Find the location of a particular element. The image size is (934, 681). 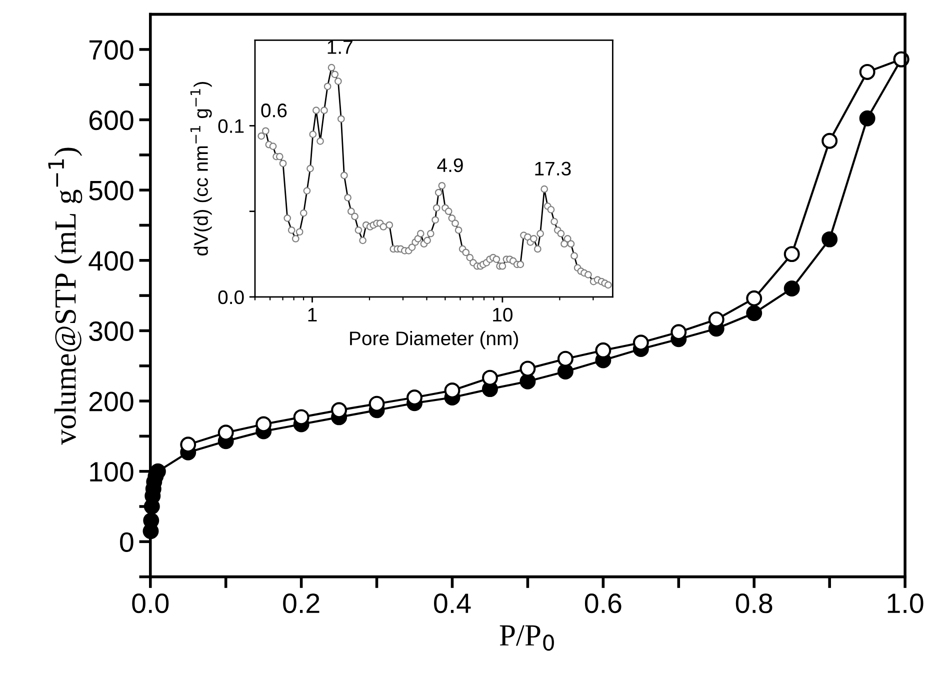

y-tick-label: 500 is located at coordinates (111, 190).